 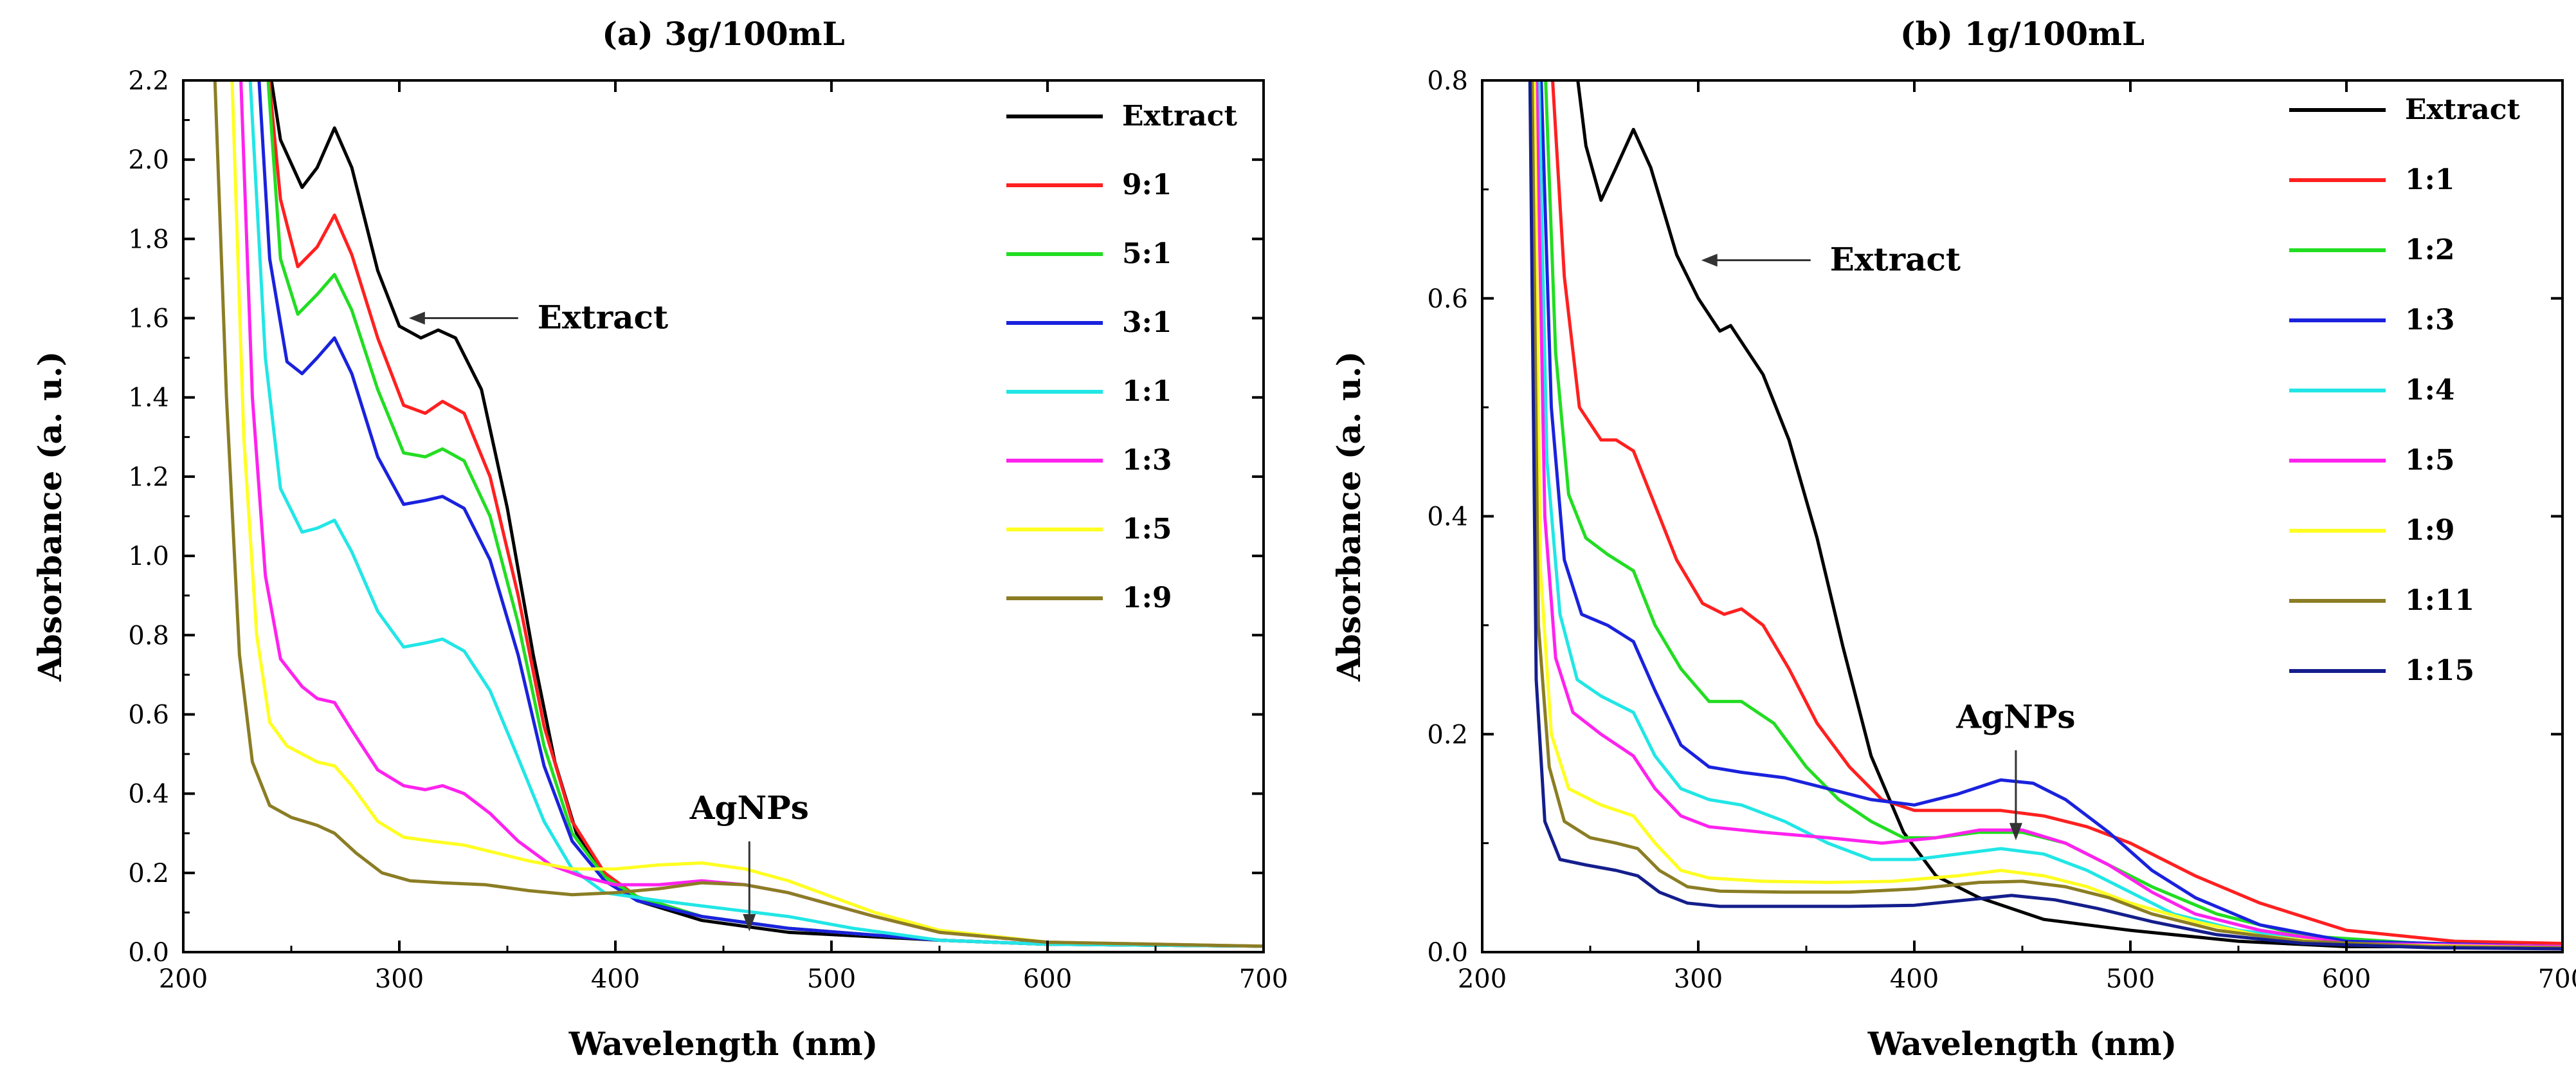 What do you see at coordinates (148, 239) in the screenshot?
I see `y-tick-label-a: 1.8` at bounding box center [148, 239].